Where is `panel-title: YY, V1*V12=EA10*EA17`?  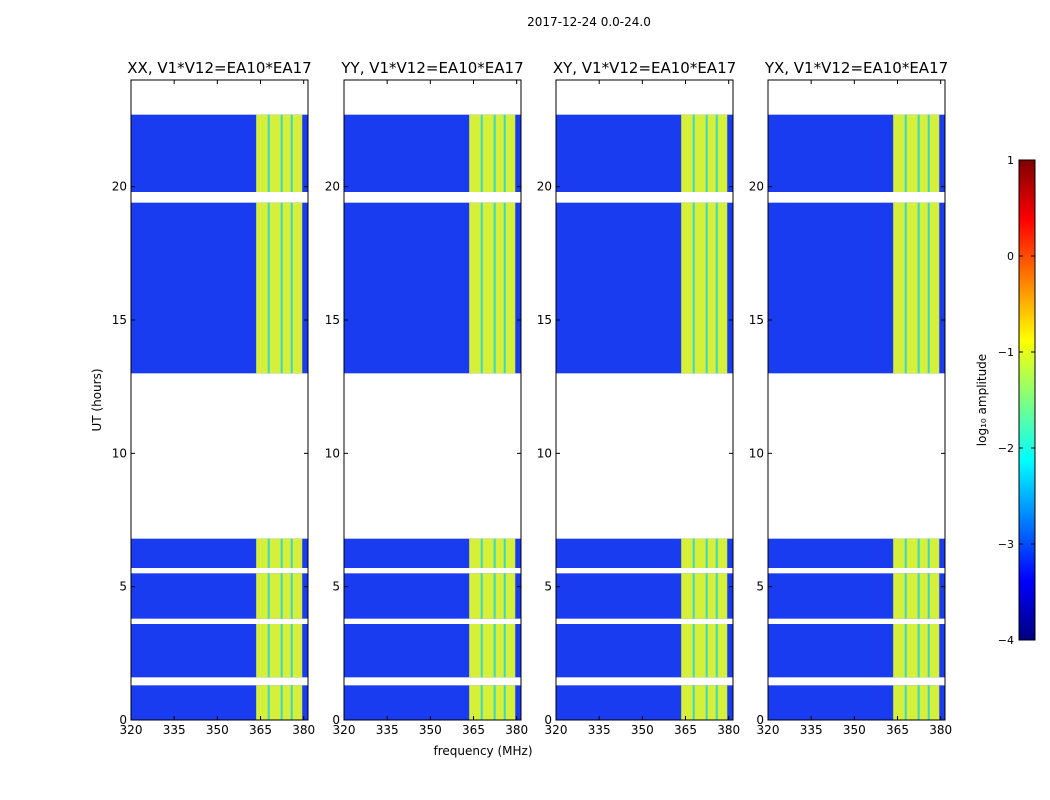 panel-title: YY, V1*V12=EA10*EA17 is located at coordinates (431, 68).